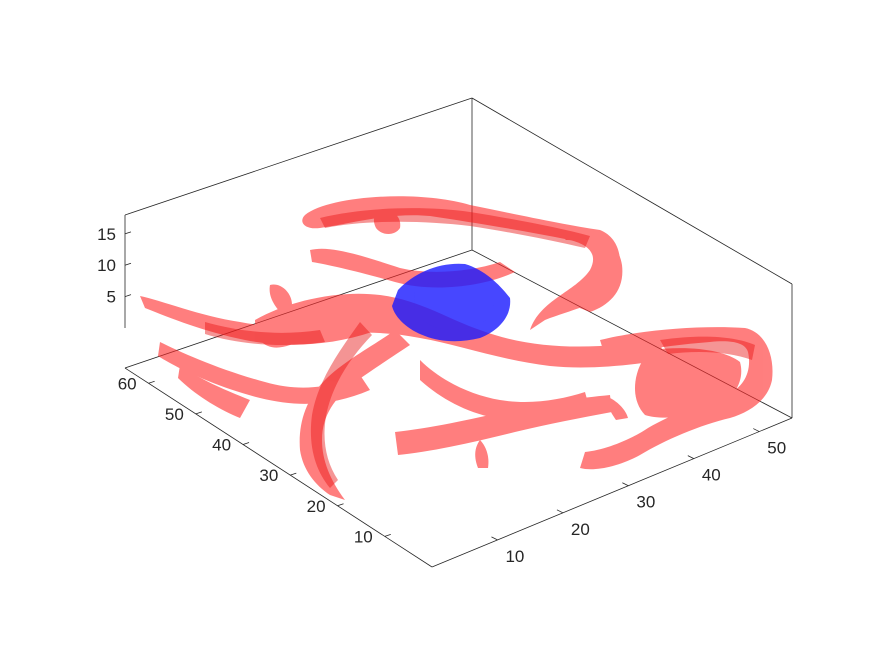 Image resolution: width=875 pixels, height=656 pixels. I want to click on x-tick-40-label: 40, so click(711, 475).